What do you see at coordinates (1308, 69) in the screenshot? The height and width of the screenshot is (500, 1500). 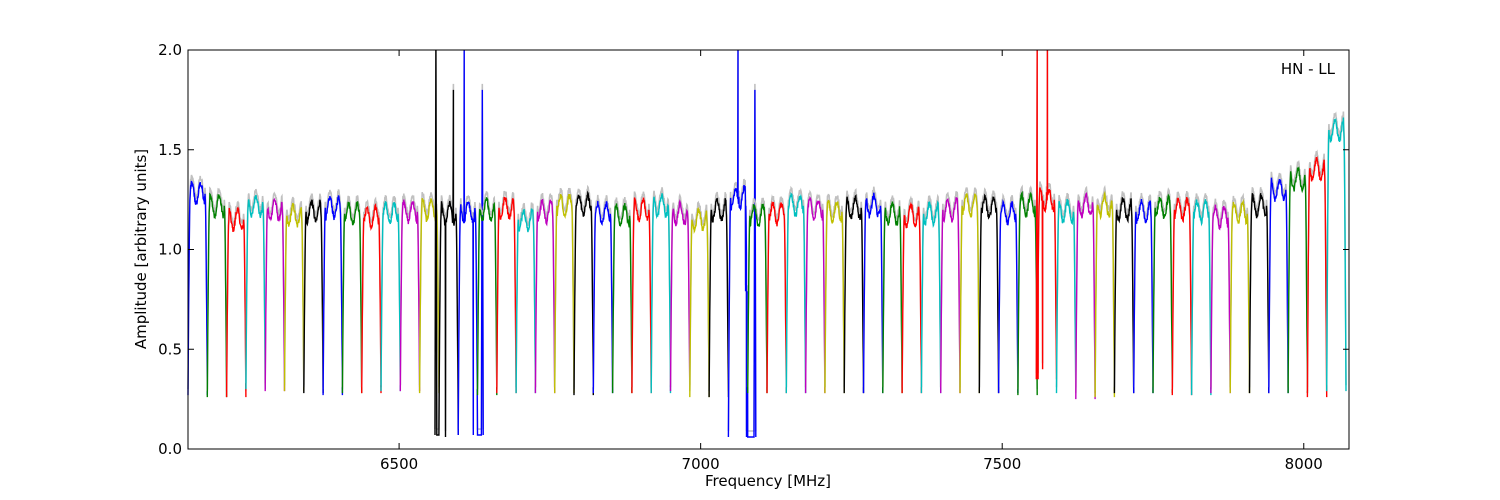 I see `baseline-annotation: HN - LL` at bounding box center [1308, 69].